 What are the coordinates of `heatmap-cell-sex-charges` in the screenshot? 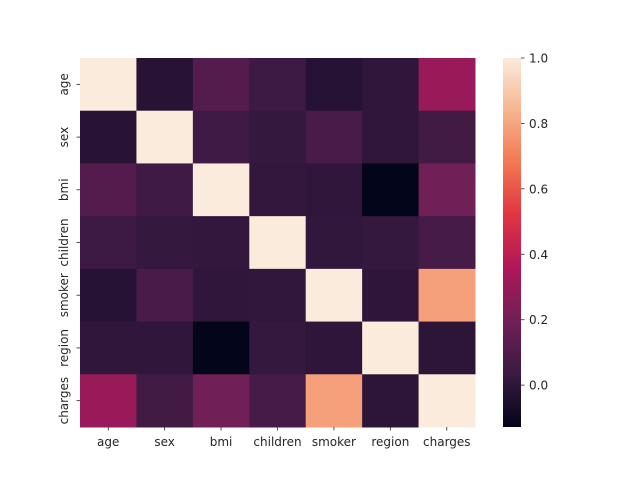 It's located at (447, 137).